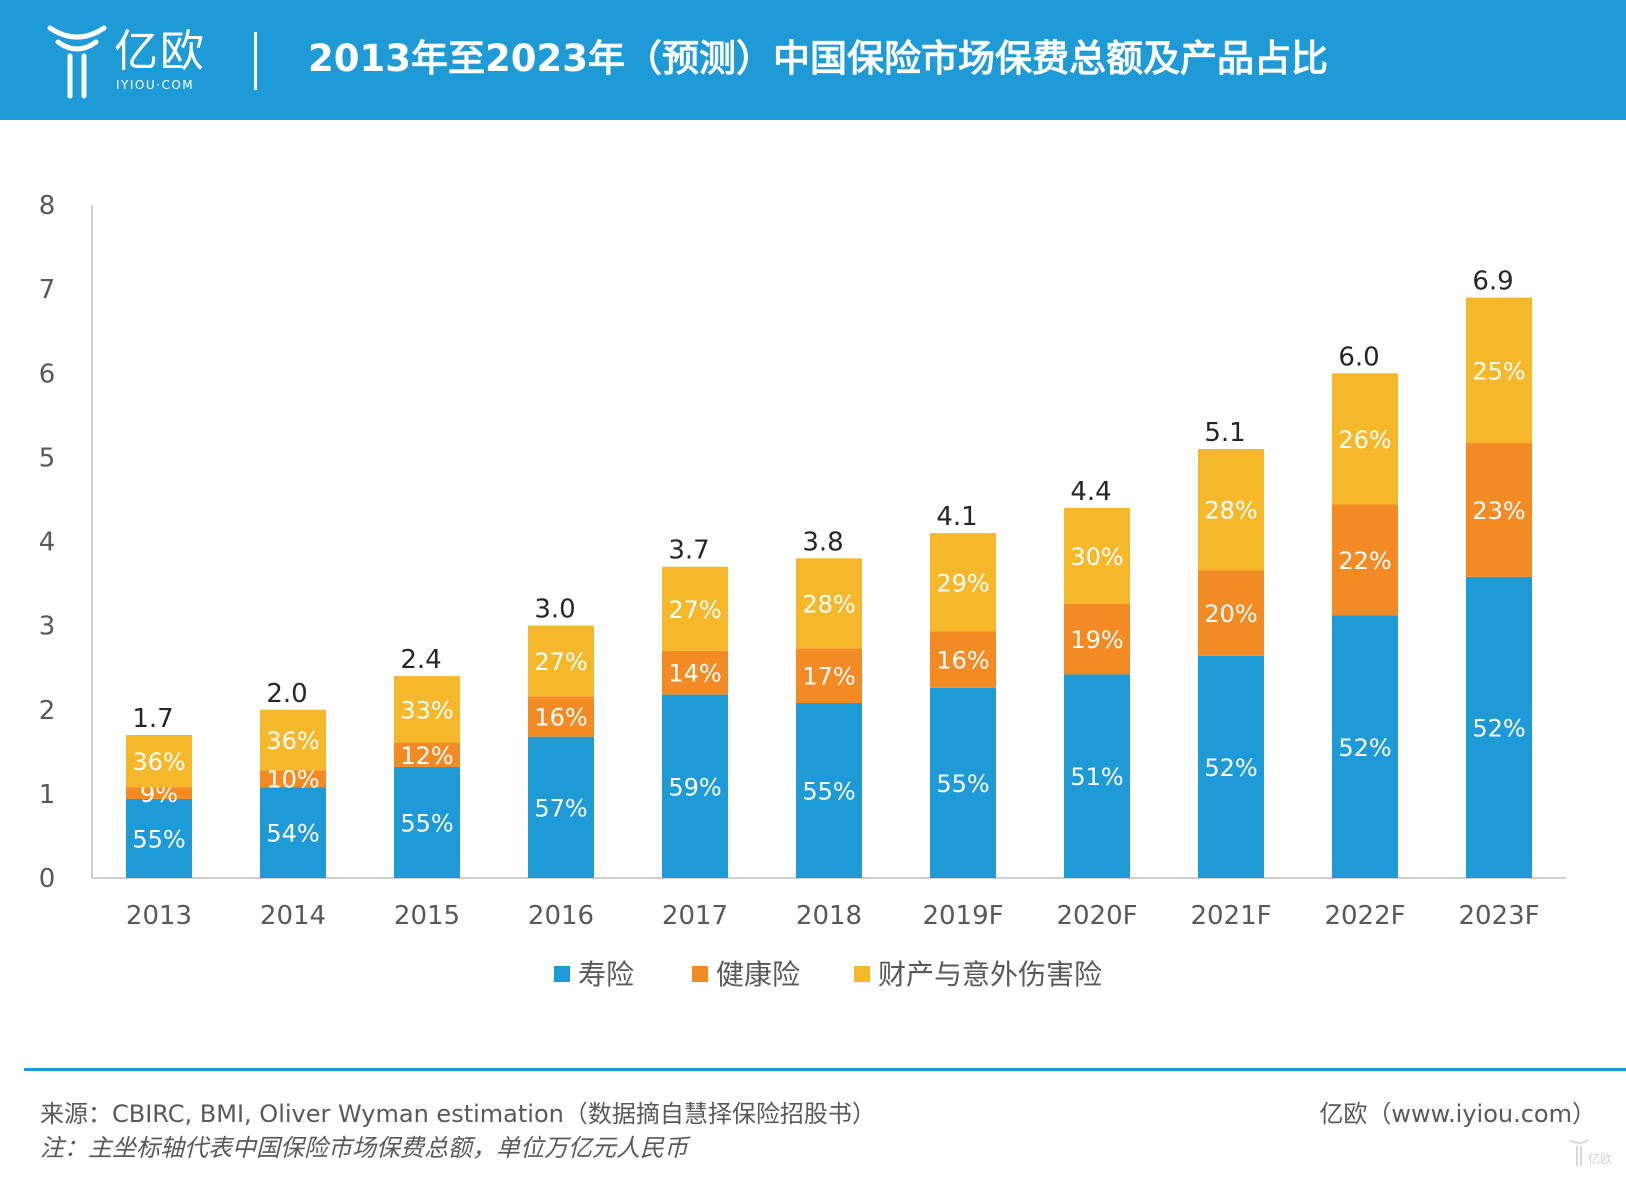 This screenshot has height=1187, width=1626. Describe the element at coordinates (47, 290) in the screenshot. I see `y-tick-label: 7` at that location.